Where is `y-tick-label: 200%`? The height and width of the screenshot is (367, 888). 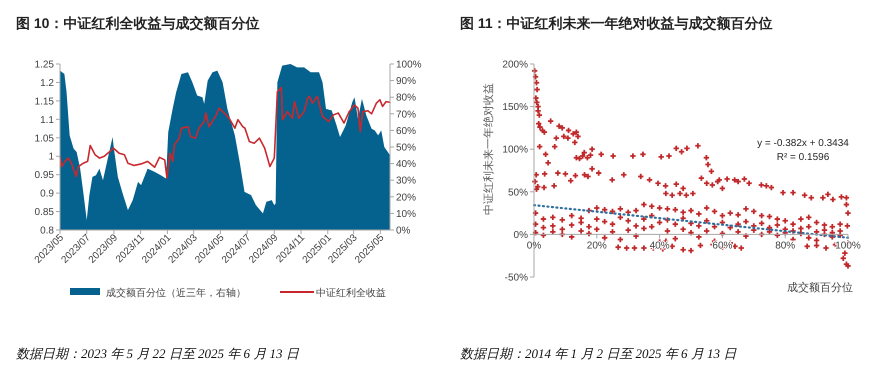
y-tick-label: 200% is located at coordinates (515, 65).